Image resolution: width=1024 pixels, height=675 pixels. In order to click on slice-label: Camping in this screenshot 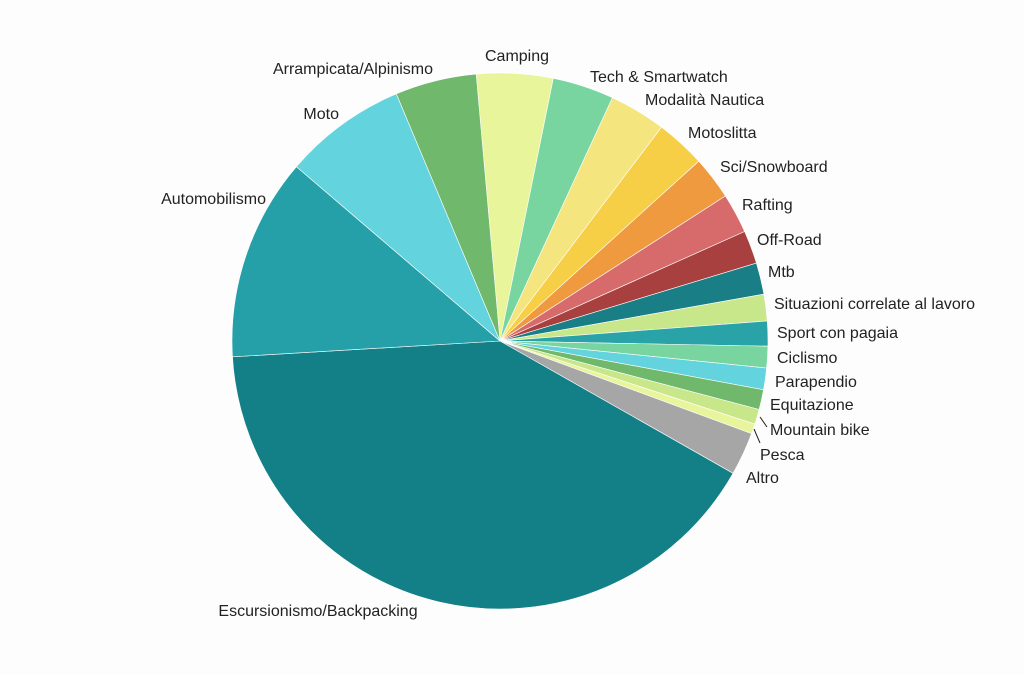, I will do `click(517, 56)`.